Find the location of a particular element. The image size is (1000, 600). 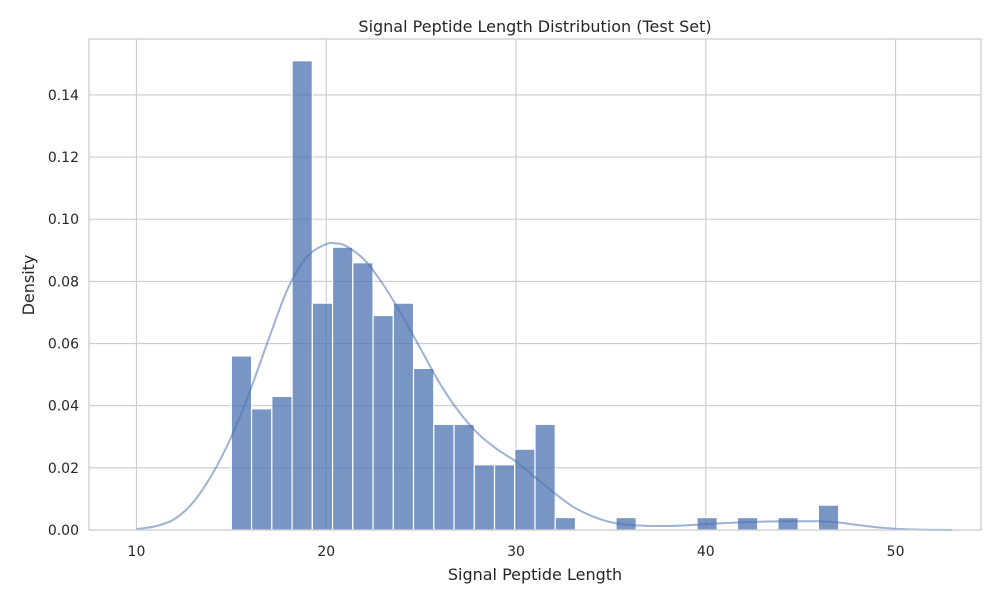

x-tick-labels: 10 20 30 40 50 is located at coordinates (516, 552).